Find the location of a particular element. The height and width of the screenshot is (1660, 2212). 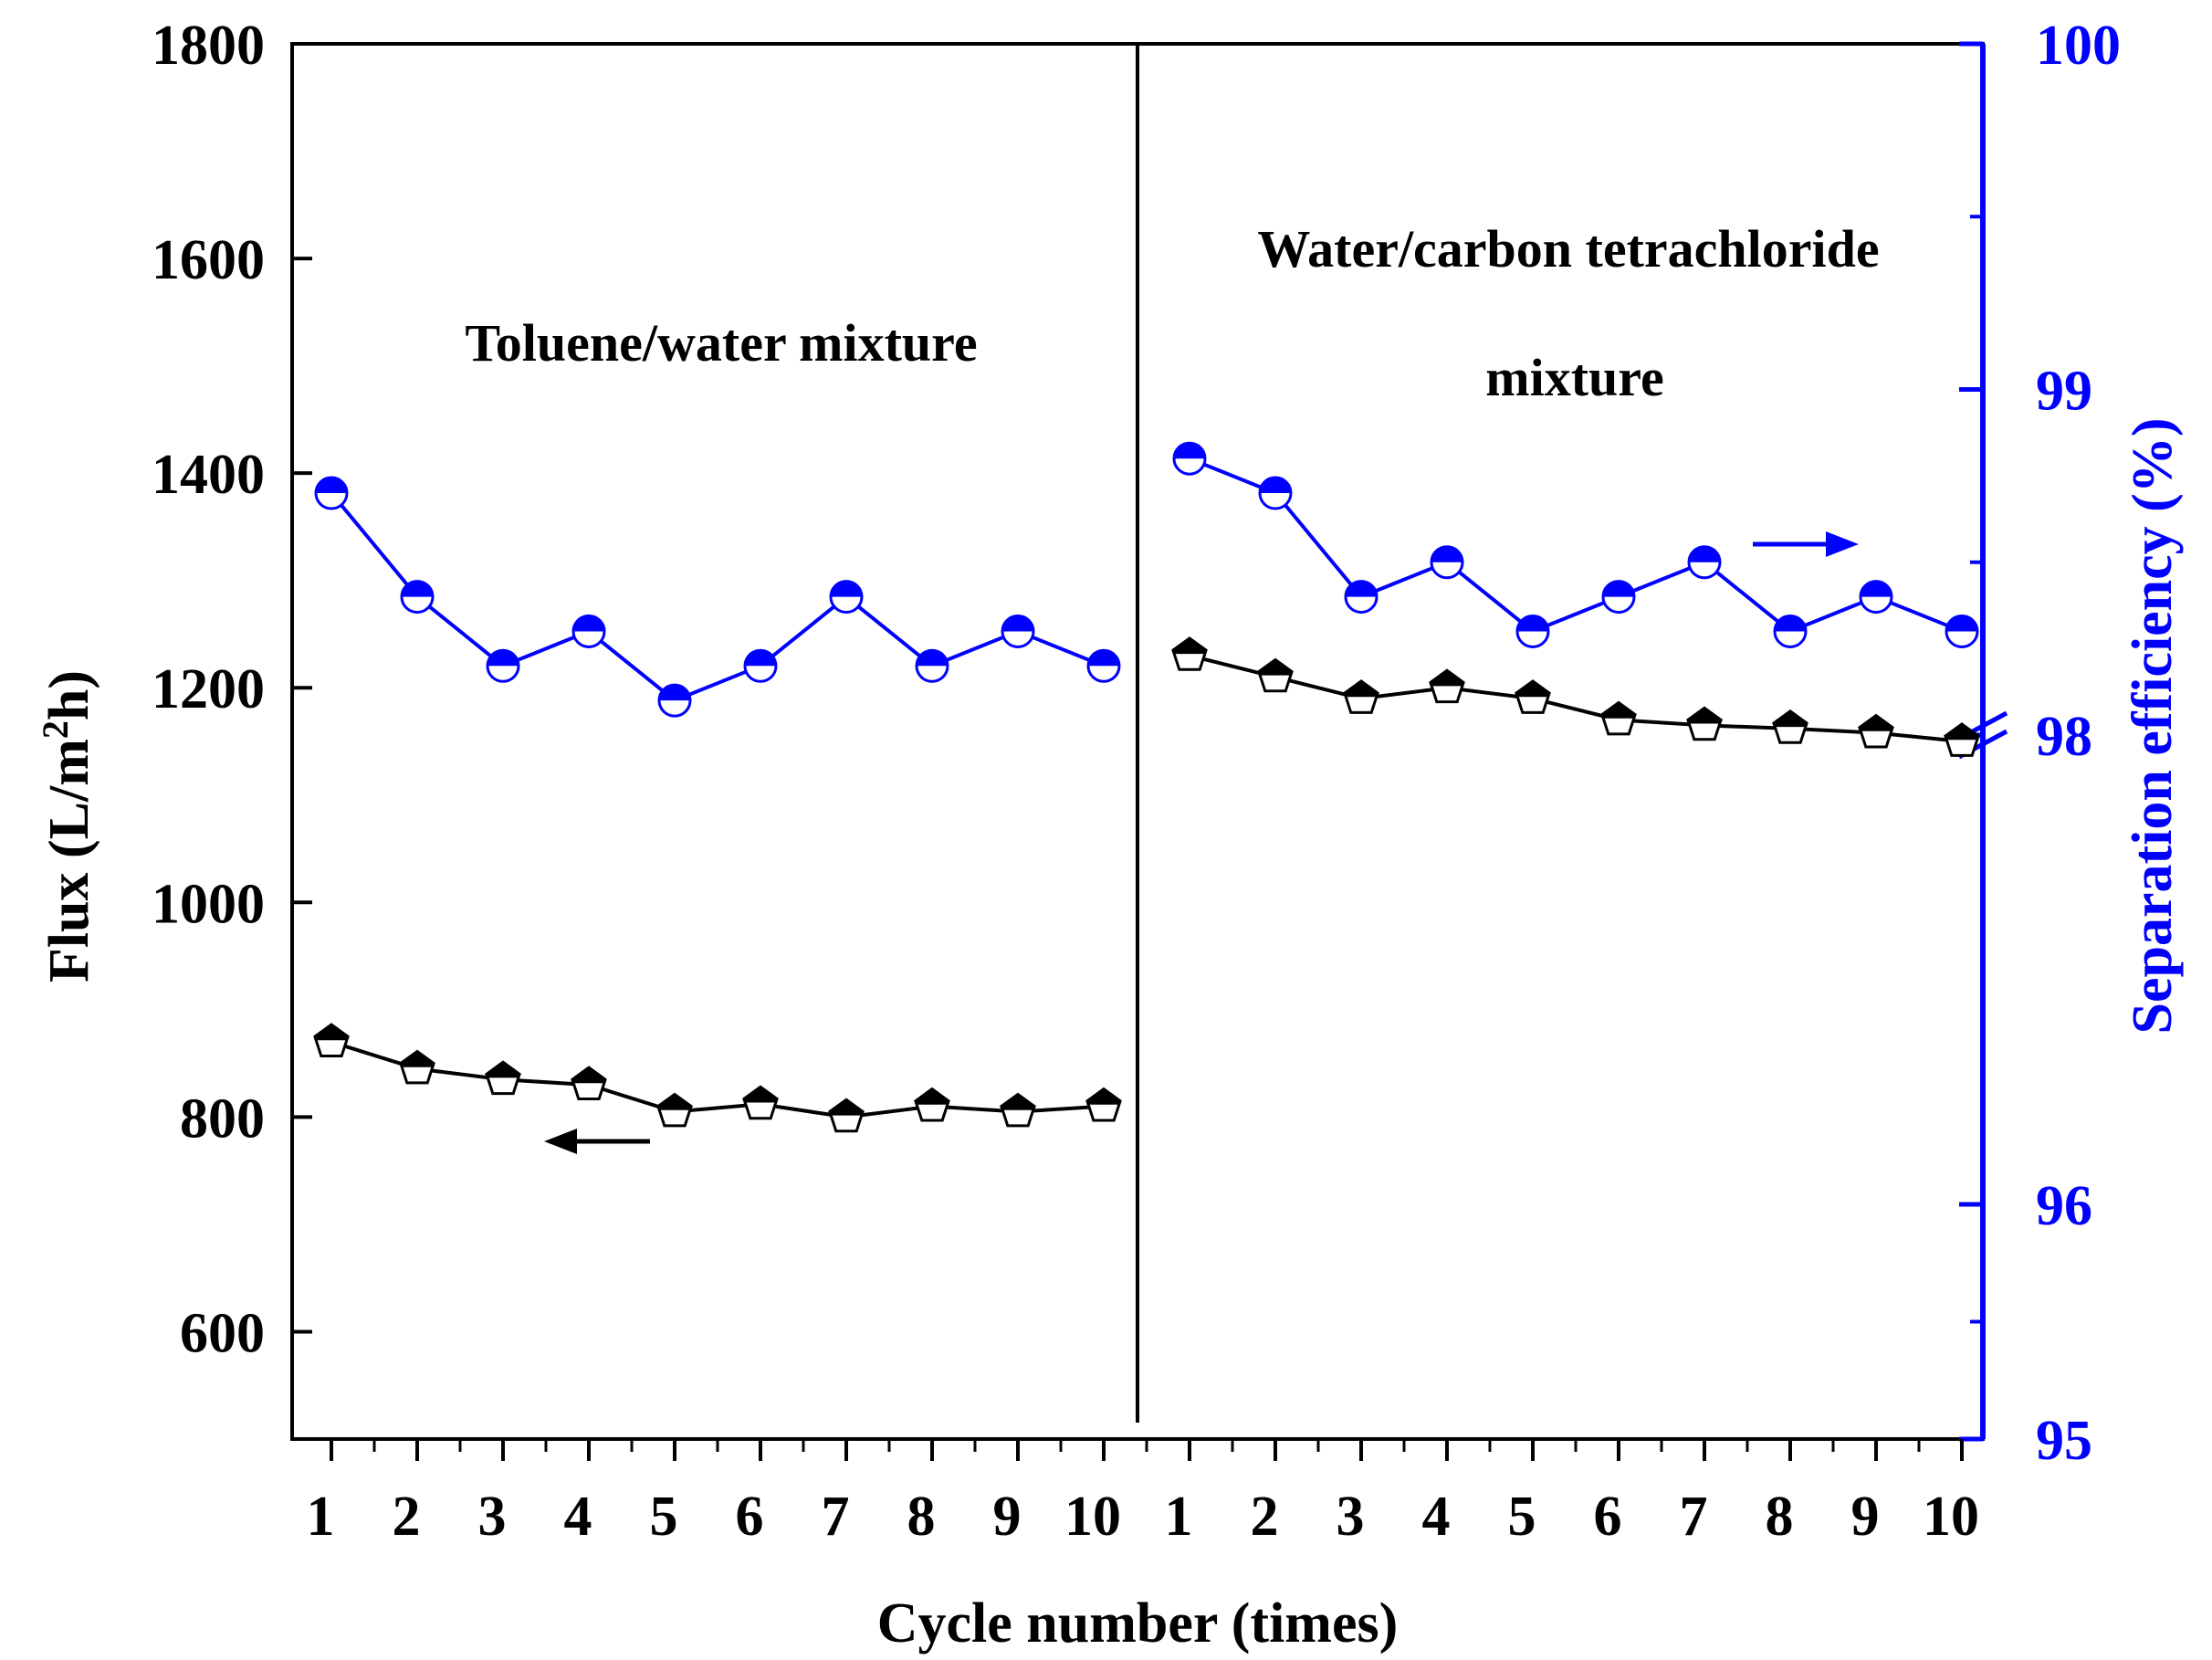

left-tick-label: 1000 is located at coordinates (208, 904).